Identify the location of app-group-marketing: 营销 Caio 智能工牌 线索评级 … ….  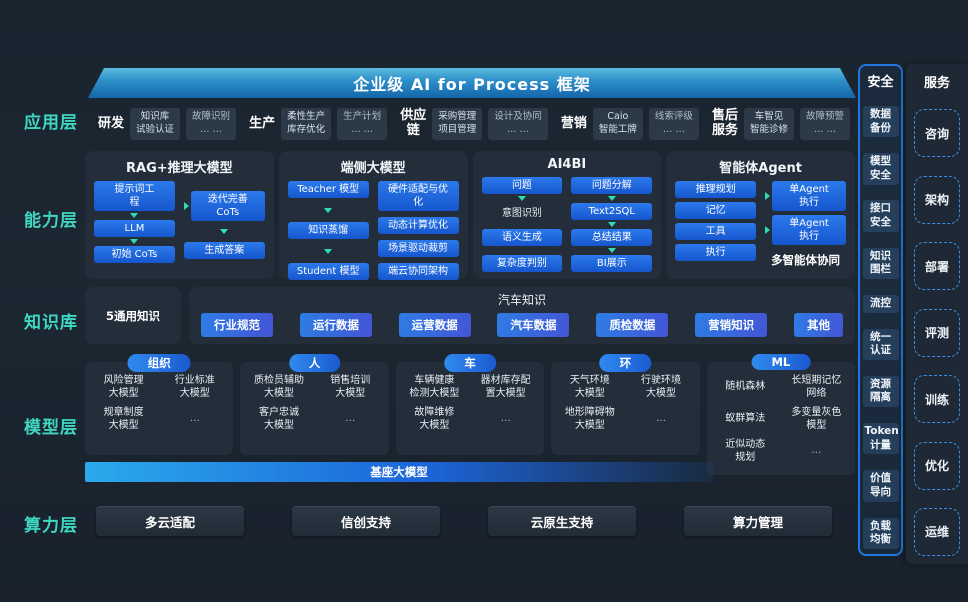
(630, 124).